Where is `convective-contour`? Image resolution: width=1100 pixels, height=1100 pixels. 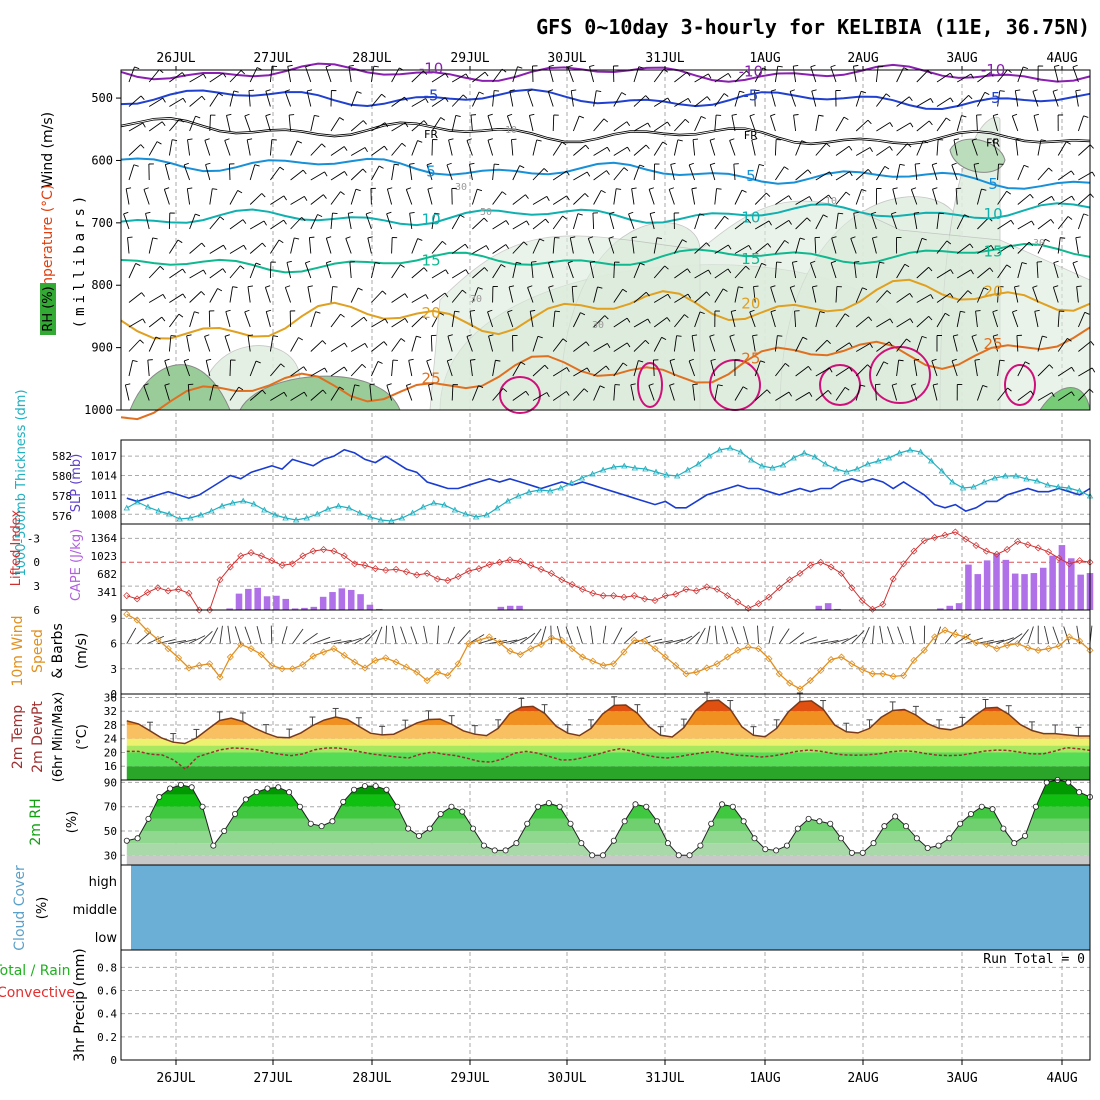 convective-contour is located at coordinates (1020, 385).